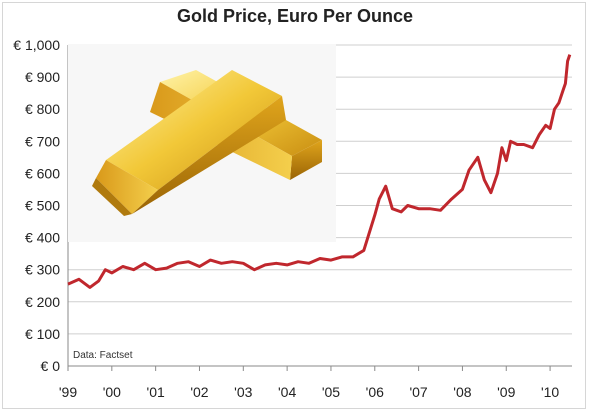 The width and height of the screenshot is (590, 413). What do you see at coordinates (295, 16) in the screenshot?
I see `chart-title: Gold Price, Euro Per Ounce` at bounding box center [295, 16].